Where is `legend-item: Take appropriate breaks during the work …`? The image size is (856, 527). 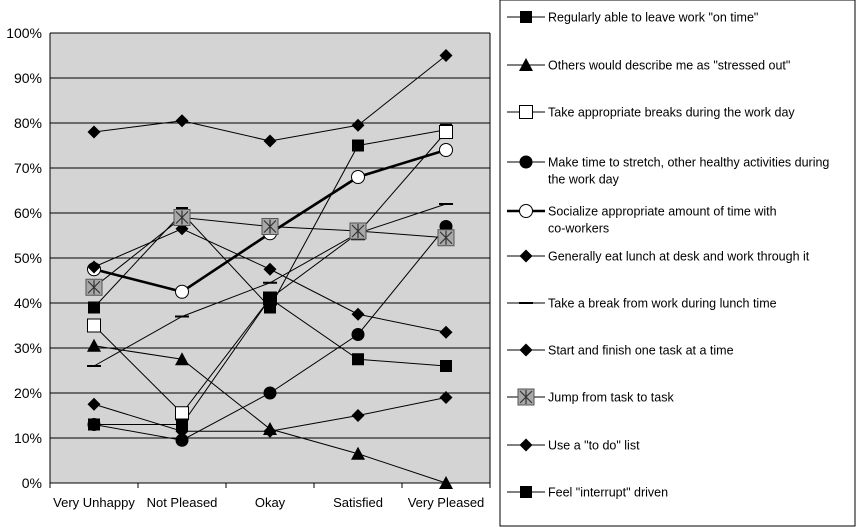 legend-item: Take appropriate breaks during the work … is located at coordinates (651, 112).